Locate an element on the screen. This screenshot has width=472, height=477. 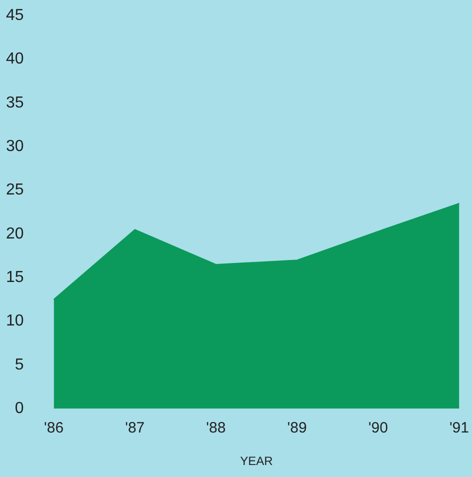
x-tick-label: '91 is located at coordinates (459, 428).